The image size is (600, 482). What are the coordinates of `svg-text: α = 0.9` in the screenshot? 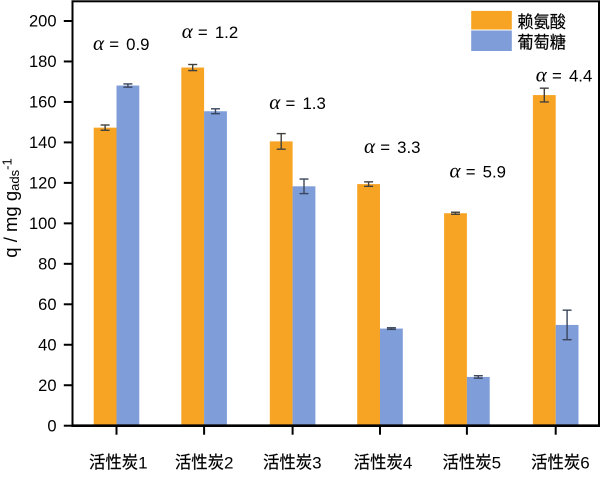 It's located at (121, 43).